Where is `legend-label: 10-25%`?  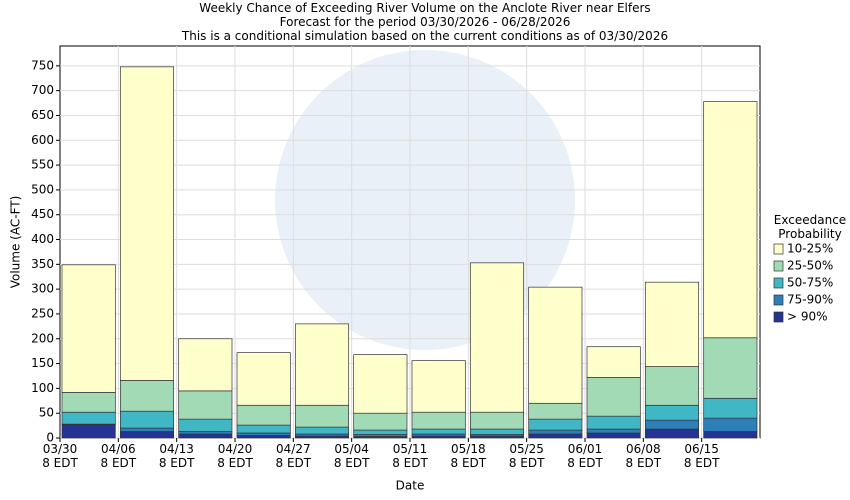
legend-label: 10-25% is located at coordinates (810, 249).